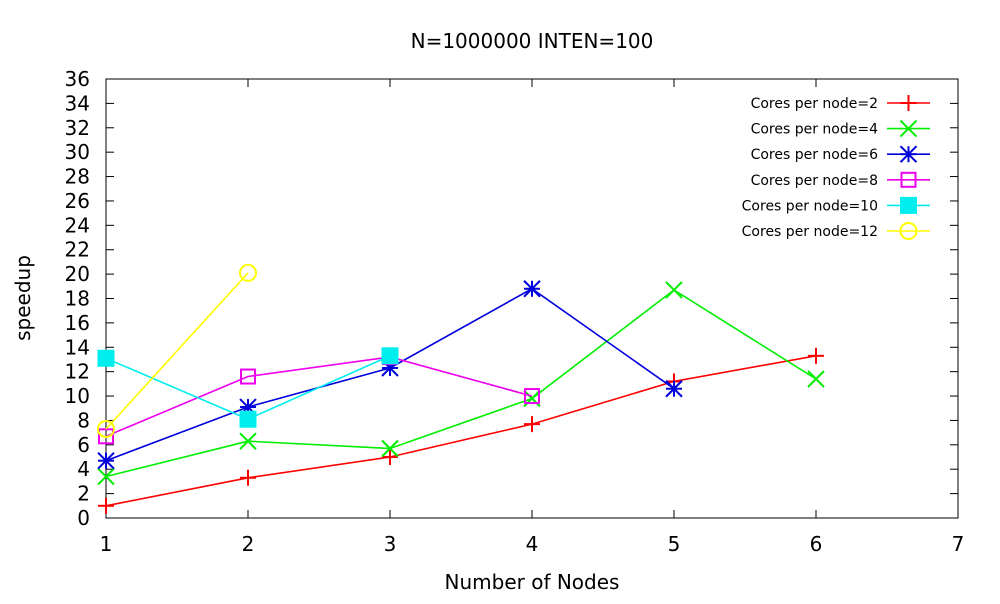 This screenshot has width=1000, height=604. I want to click on x-tick-label: 1, so click(106, 544).